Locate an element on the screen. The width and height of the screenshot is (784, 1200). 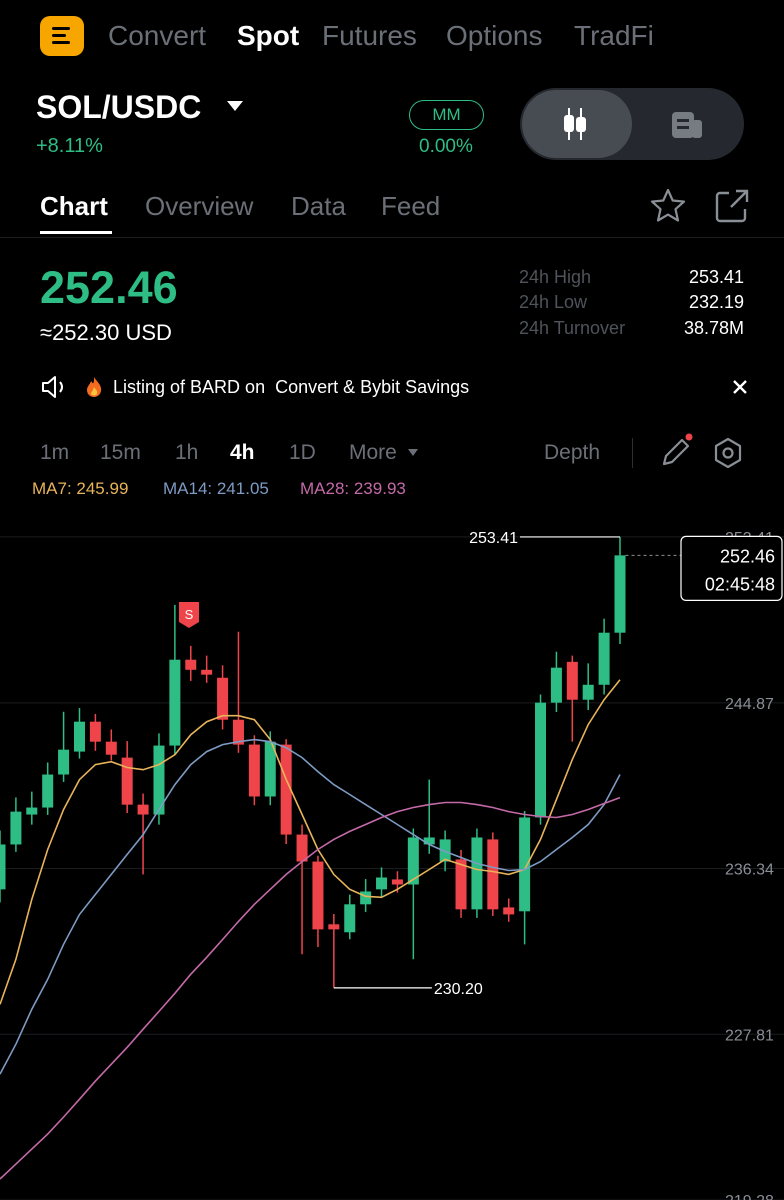
interval-active: 4h is located at coordinates (242, 452).